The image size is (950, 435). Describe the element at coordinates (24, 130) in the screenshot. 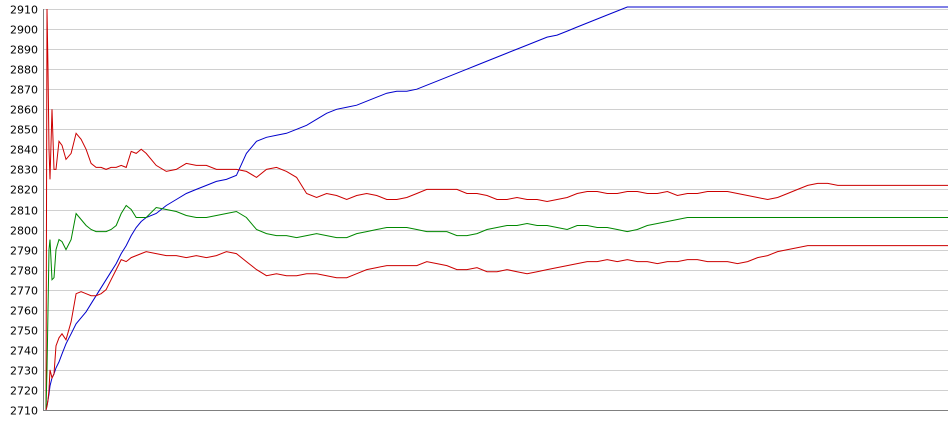

I see `y-tick-label: 2850` at that location.